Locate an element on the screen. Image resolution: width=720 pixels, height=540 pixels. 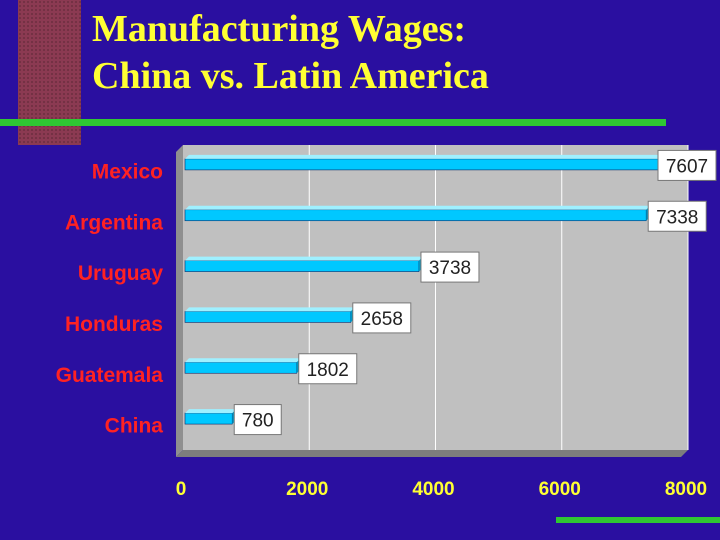
data-label: 780 is located at coordinates (258, 421).